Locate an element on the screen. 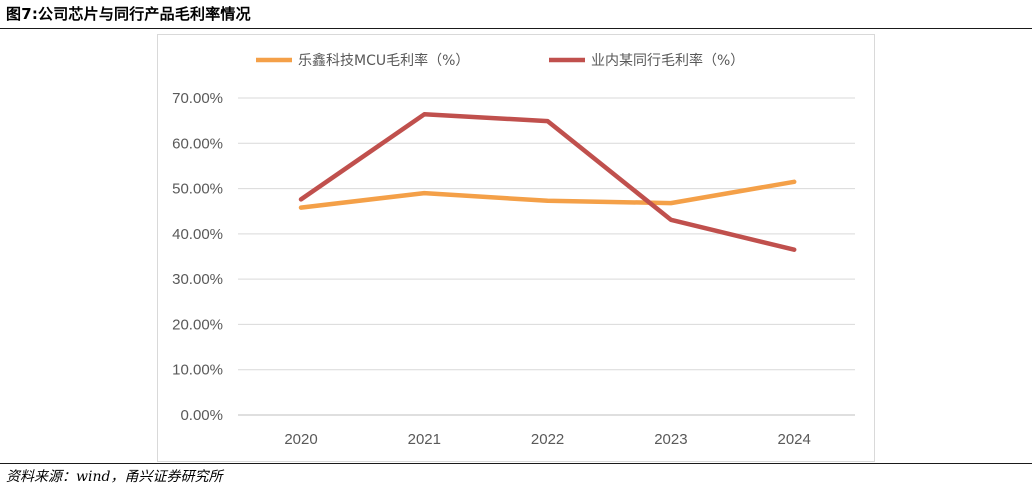  x-tick-label: 2020 is located at coordinates (300, 439).